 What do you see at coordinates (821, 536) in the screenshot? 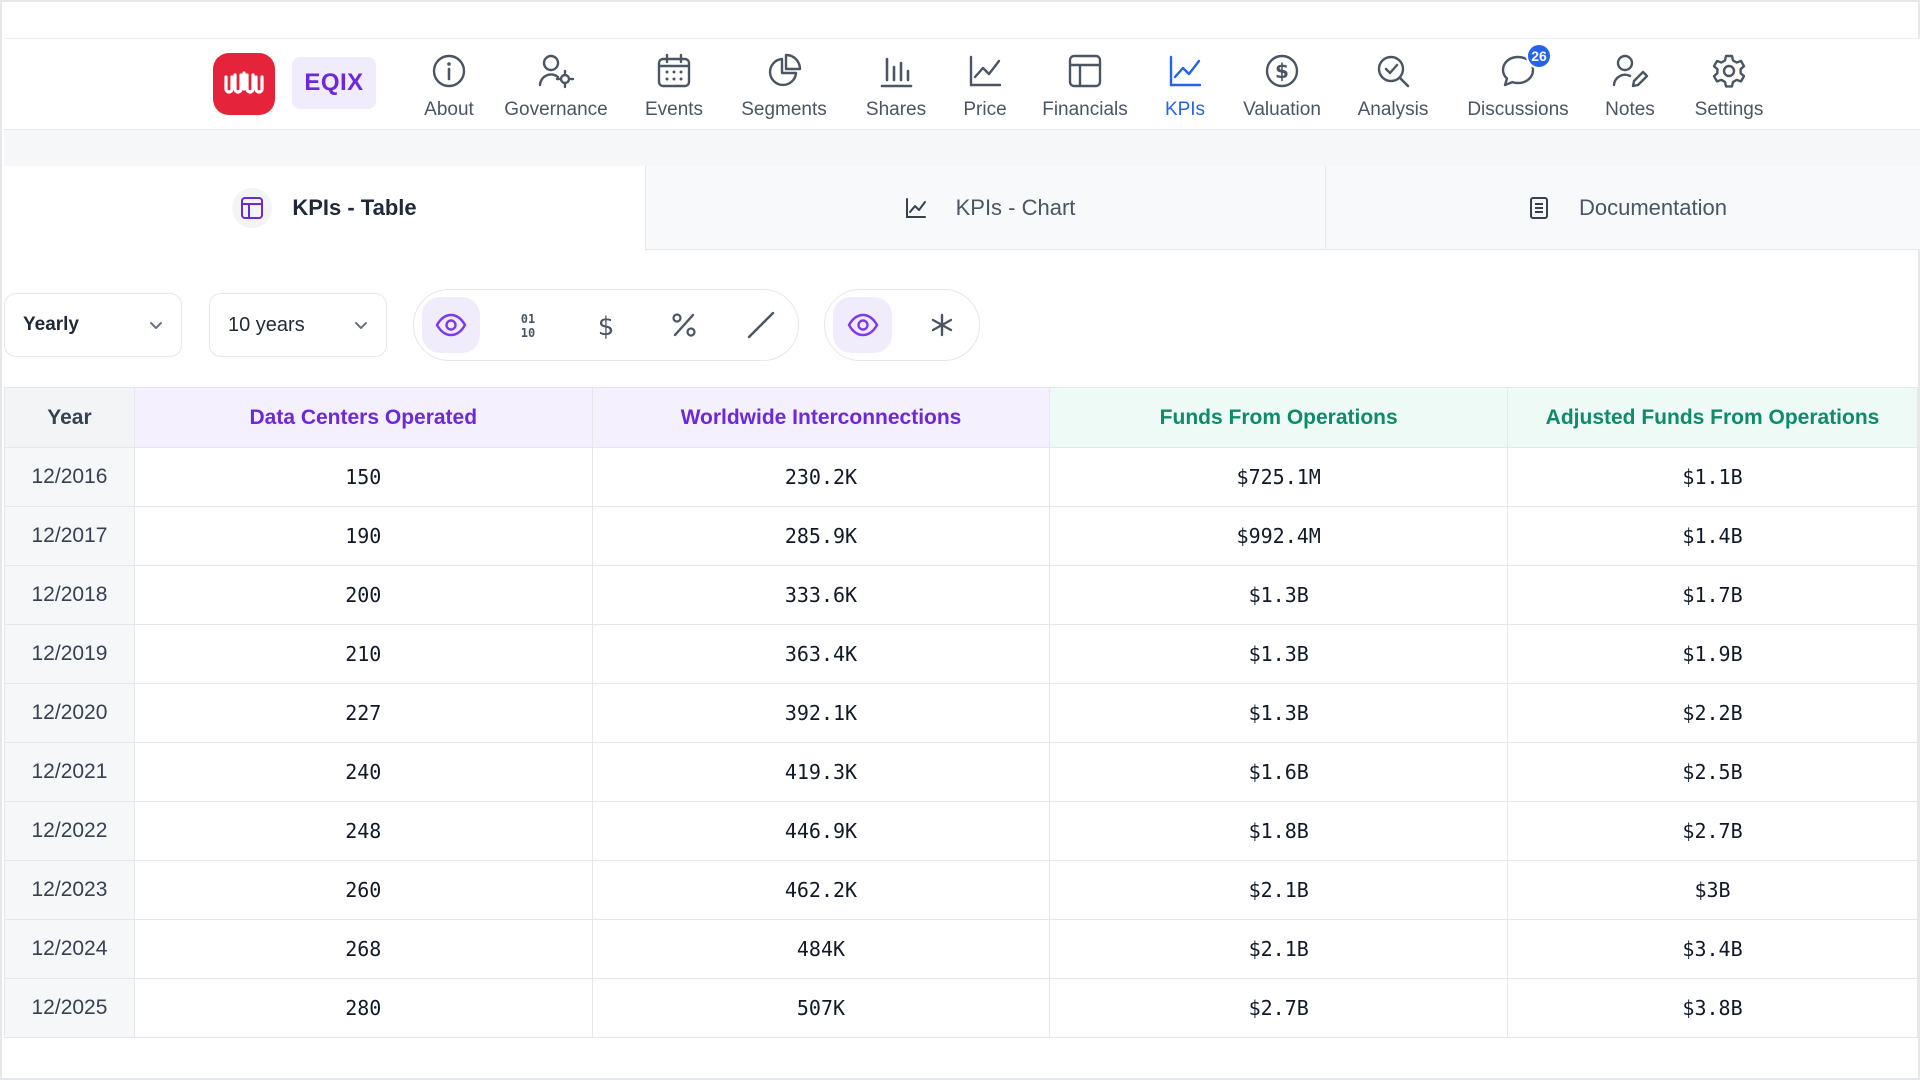
I see `cell-value: 285.9K` at bounding box center [821, 536].